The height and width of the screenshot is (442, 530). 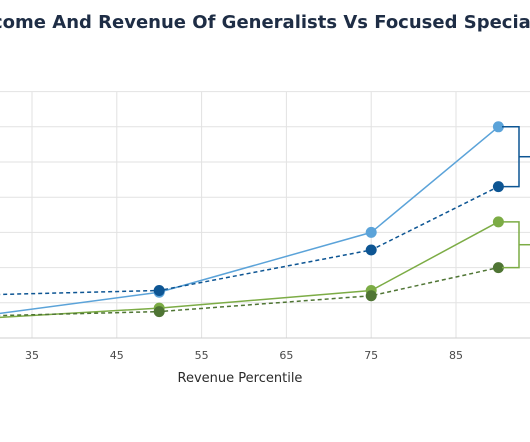 I want to click on x-tick-label: 65, so click(x=286, y=355).